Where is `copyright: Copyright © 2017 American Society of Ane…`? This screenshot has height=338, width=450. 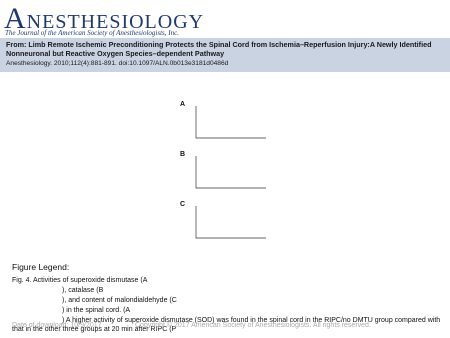
copyright: Copyright © 2017 American Society of Ane… is located at coordinates (253, 325).